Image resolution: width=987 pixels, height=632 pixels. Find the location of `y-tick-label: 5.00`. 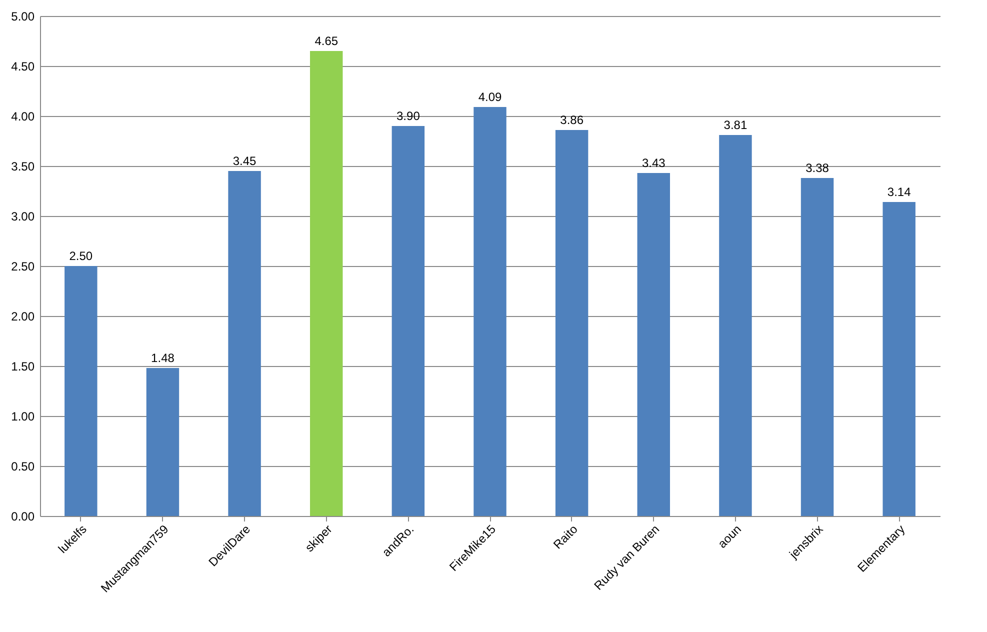

y-tick-label: 5.00 is located at coordinates (23, 17).